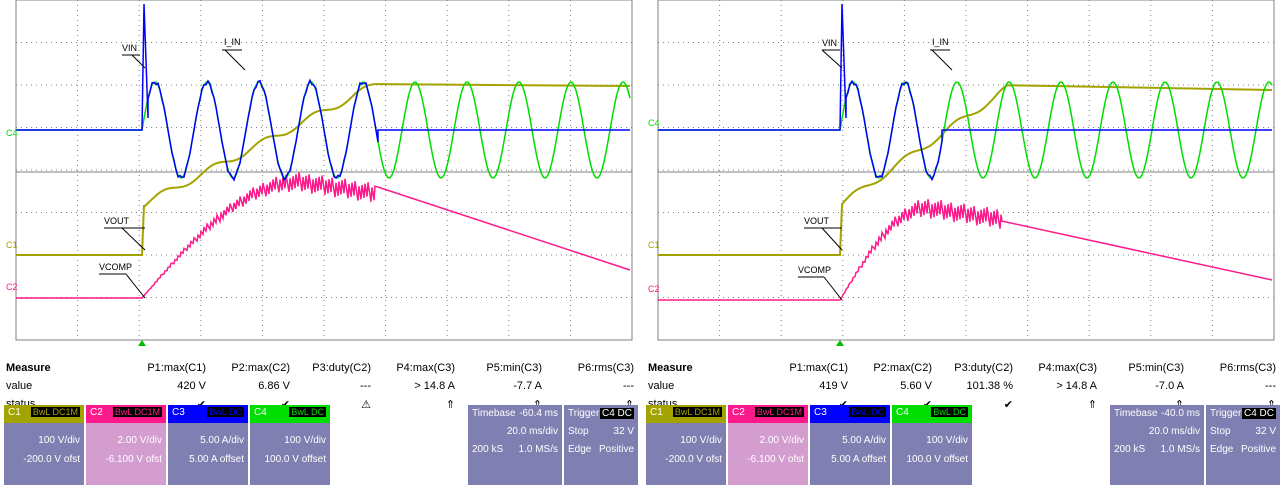 Image resolution: width=1283 pixels, height=490 pixels. I want to click on timebase-delay: -60.4 ms, so click(538, 413).